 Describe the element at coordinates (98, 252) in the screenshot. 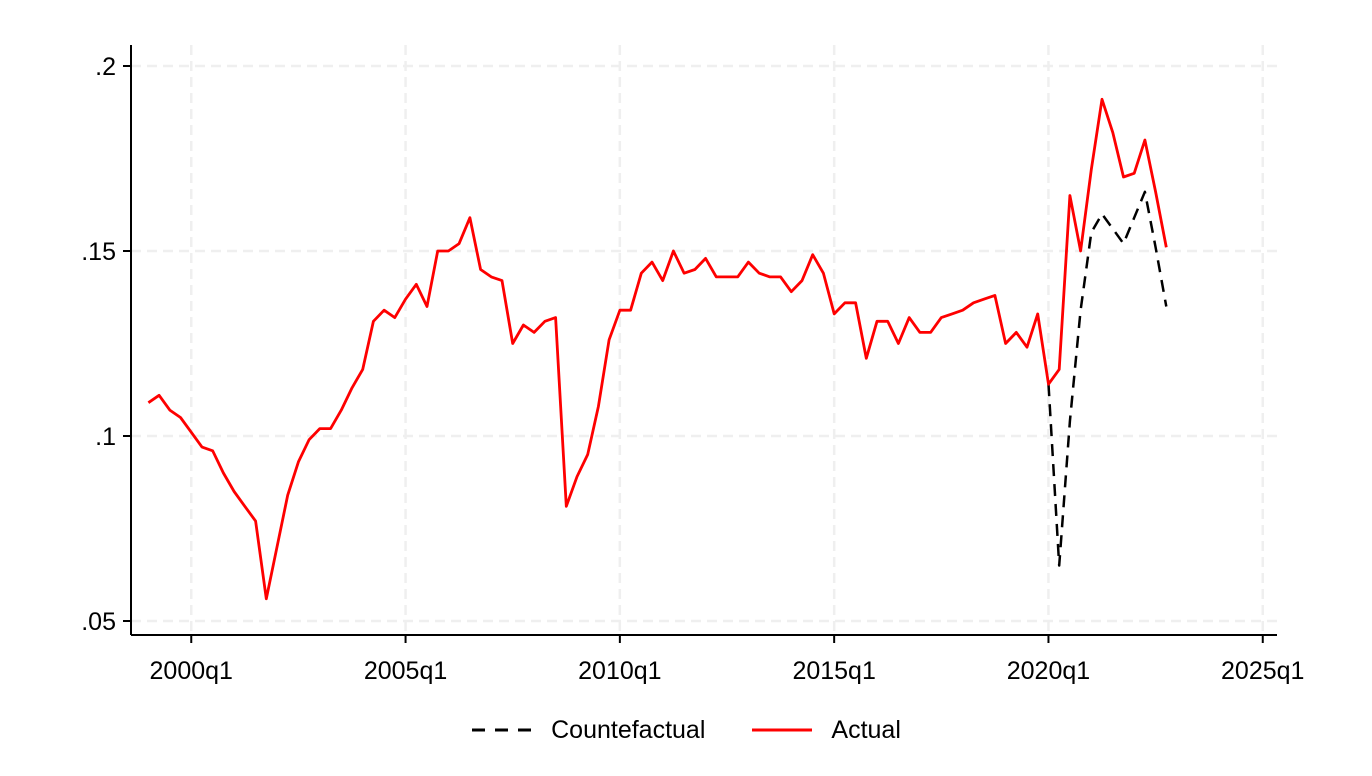

I see `y-tick-label: .15` at that location.